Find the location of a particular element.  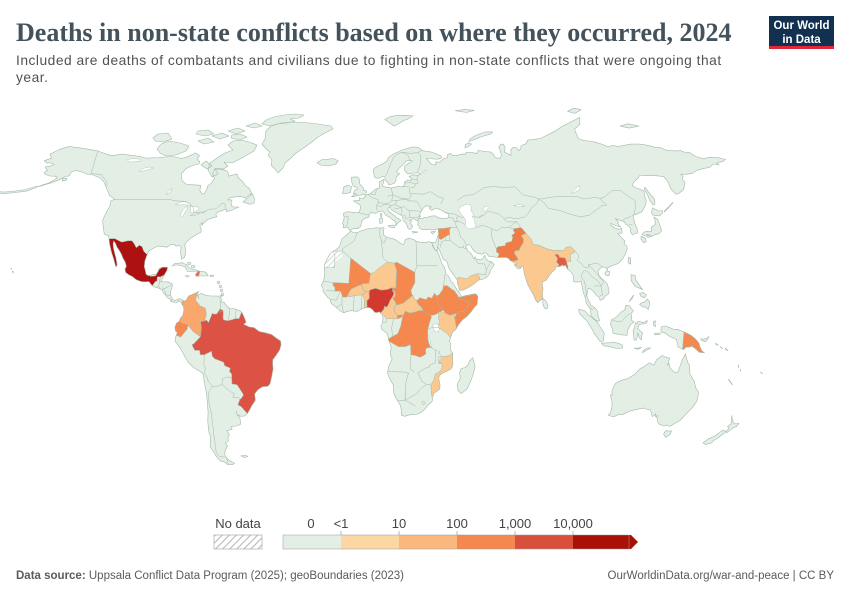

svg-text: <1 is located at coordinates (341, 523).